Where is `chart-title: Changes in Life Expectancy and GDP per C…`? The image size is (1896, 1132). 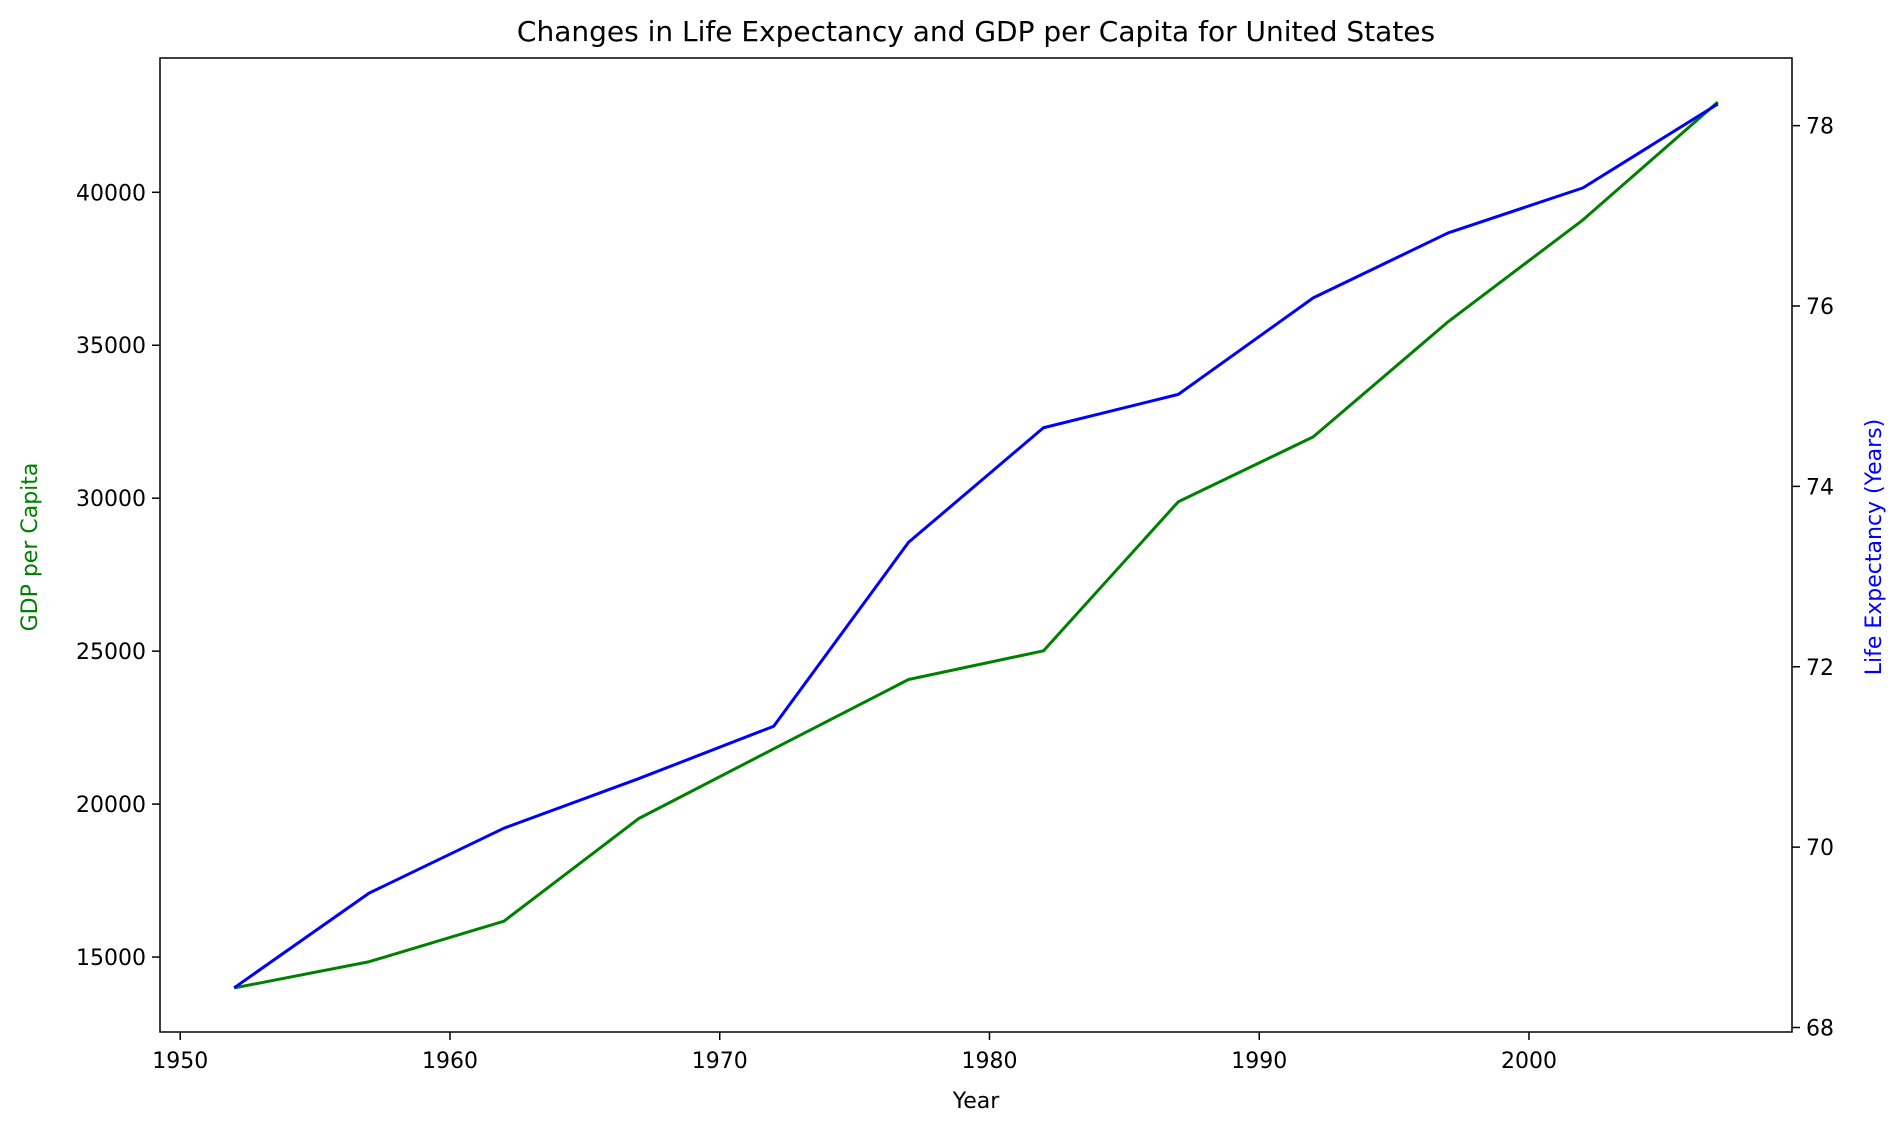 chart-title: Changes in Life Expectancy and GDP per C… is located at coordinates (976, 31).